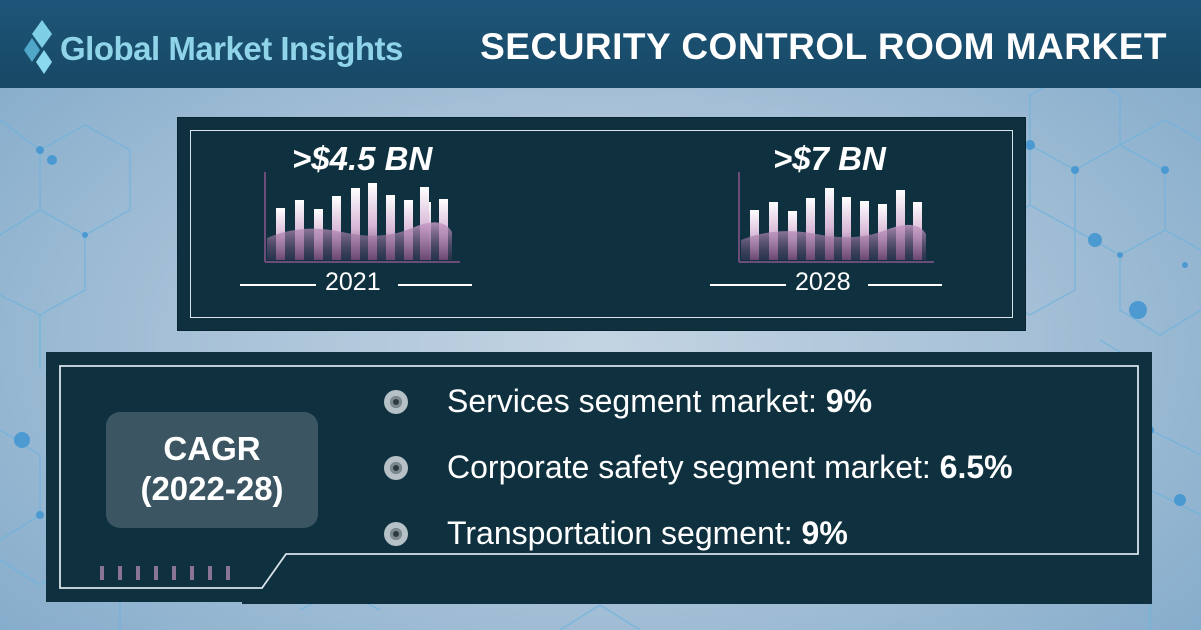  What do you see at coordinates (660, 401) in the screenshot?
I see `segment-services: Services segment market: 9%` at bounding box center [660, 401].